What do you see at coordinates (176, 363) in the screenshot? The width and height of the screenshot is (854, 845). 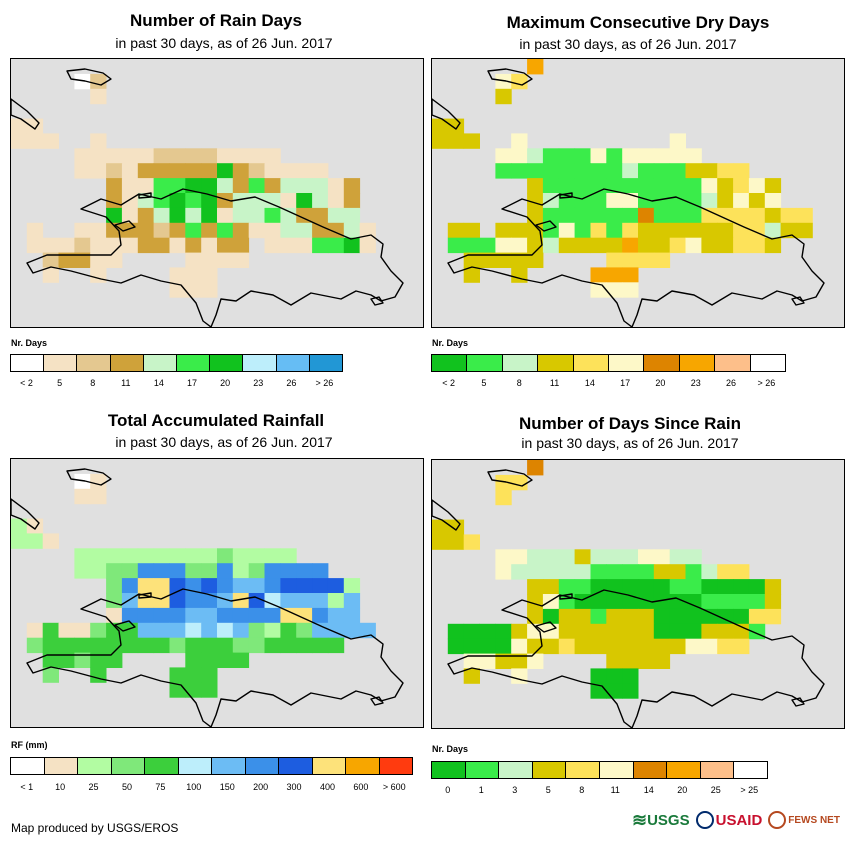 I see `legend-bar` at bounding box center [176, 363].